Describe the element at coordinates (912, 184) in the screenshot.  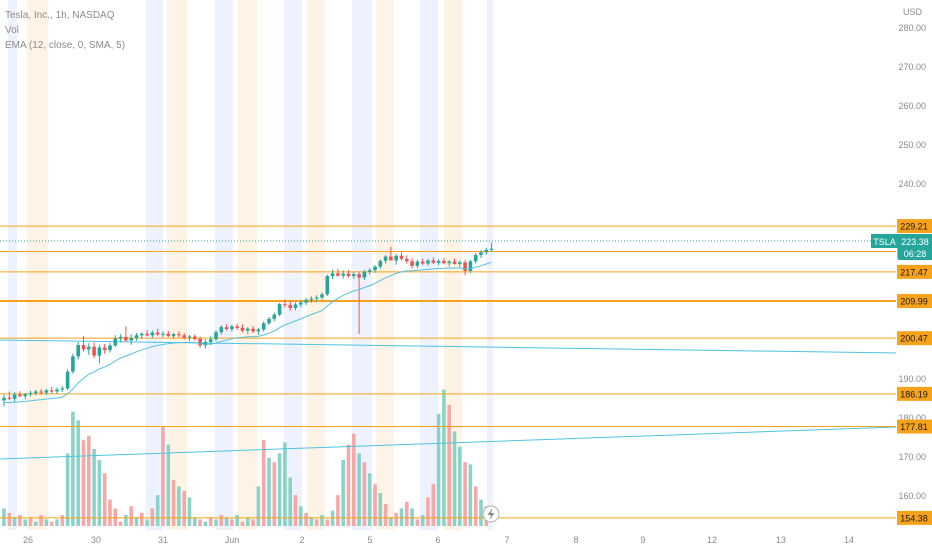
I see `price-tick: 240.00` at that location.